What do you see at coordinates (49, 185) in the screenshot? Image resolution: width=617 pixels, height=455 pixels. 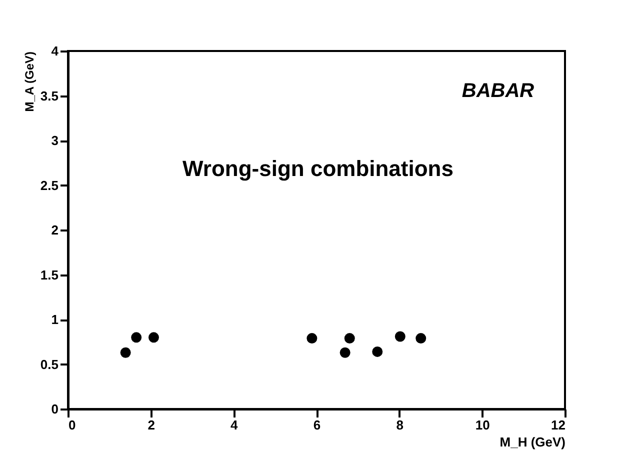 I see `y-tick-label: 2.5` at bounding box center [49, 185].